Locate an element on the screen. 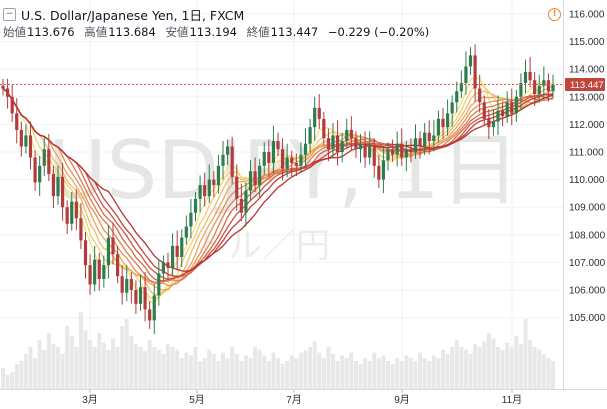  time-axis: 3月 5月 7月 9月 11月 is located at coordinates (302, 397).